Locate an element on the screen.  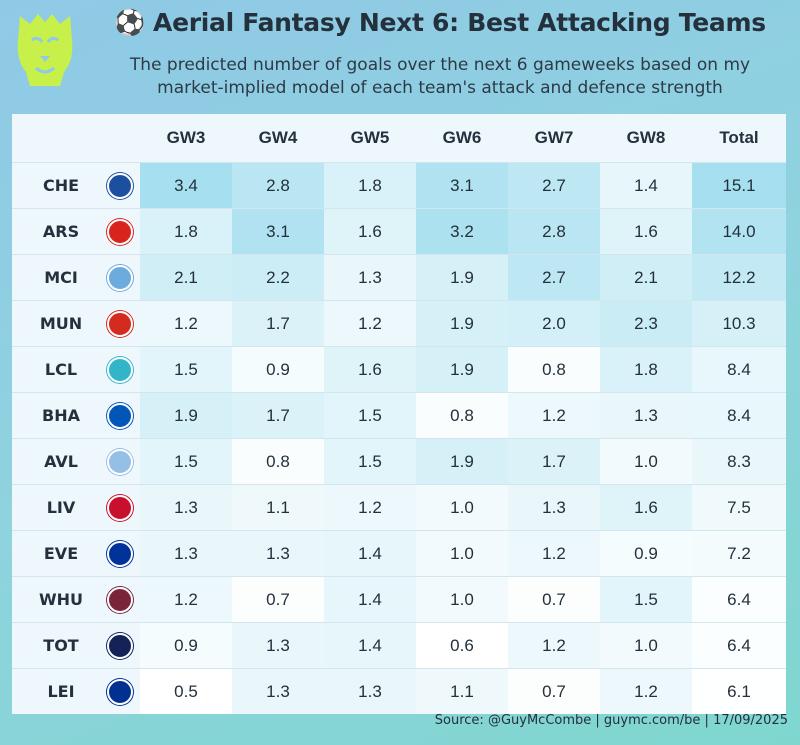
table-row: LIV 1.3 1.1 1.2 1.0 1.3 1.6 7.5 is located at coordinates (399, 507).